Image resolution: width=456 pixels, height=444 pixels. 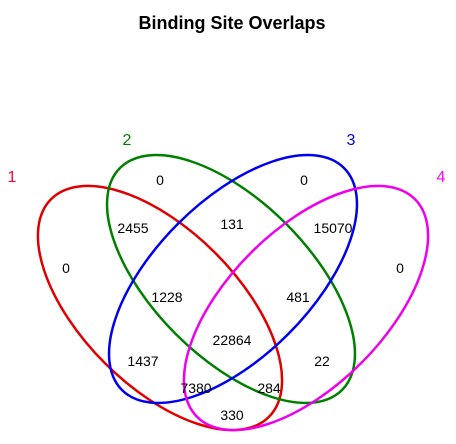 What do you see at coordinates (195, 388) in the screenshot?
I see `region-1-3-4-count: 7380` at bounding box center [195, 388].